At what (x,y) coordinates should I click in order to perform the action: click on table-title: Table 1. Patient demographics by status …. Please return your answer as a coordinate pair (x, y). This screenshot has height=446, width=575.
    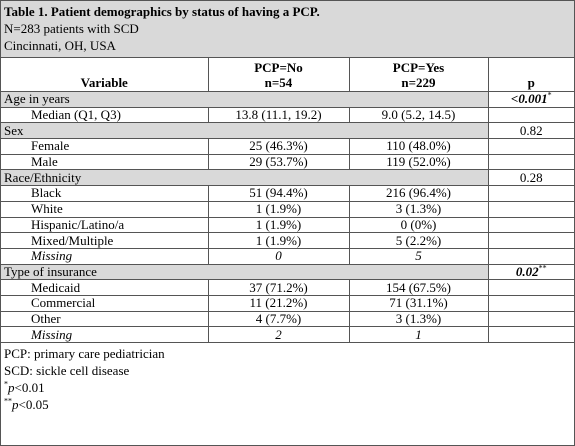
    Looking at the image, I should click on (162, 11).